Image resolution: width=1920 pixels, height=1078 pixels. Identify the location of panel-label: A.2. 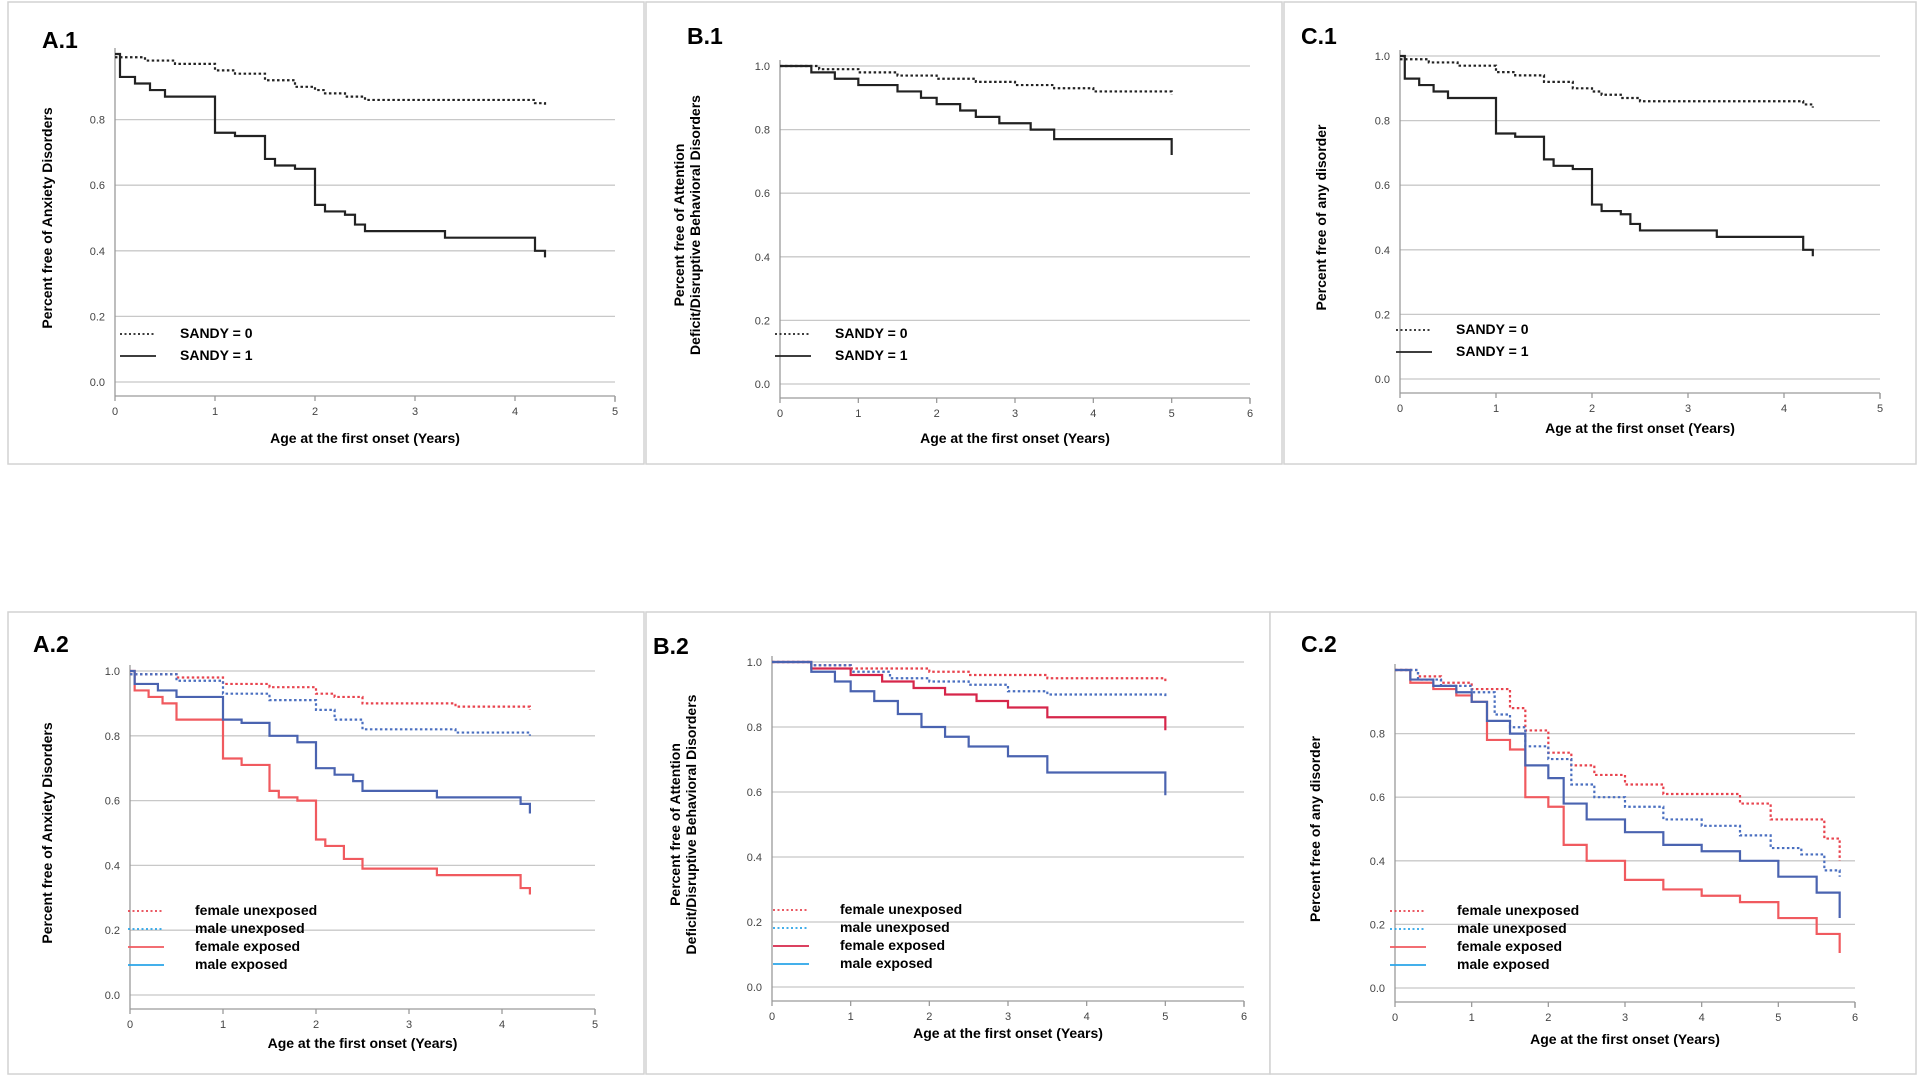
(51, 644).